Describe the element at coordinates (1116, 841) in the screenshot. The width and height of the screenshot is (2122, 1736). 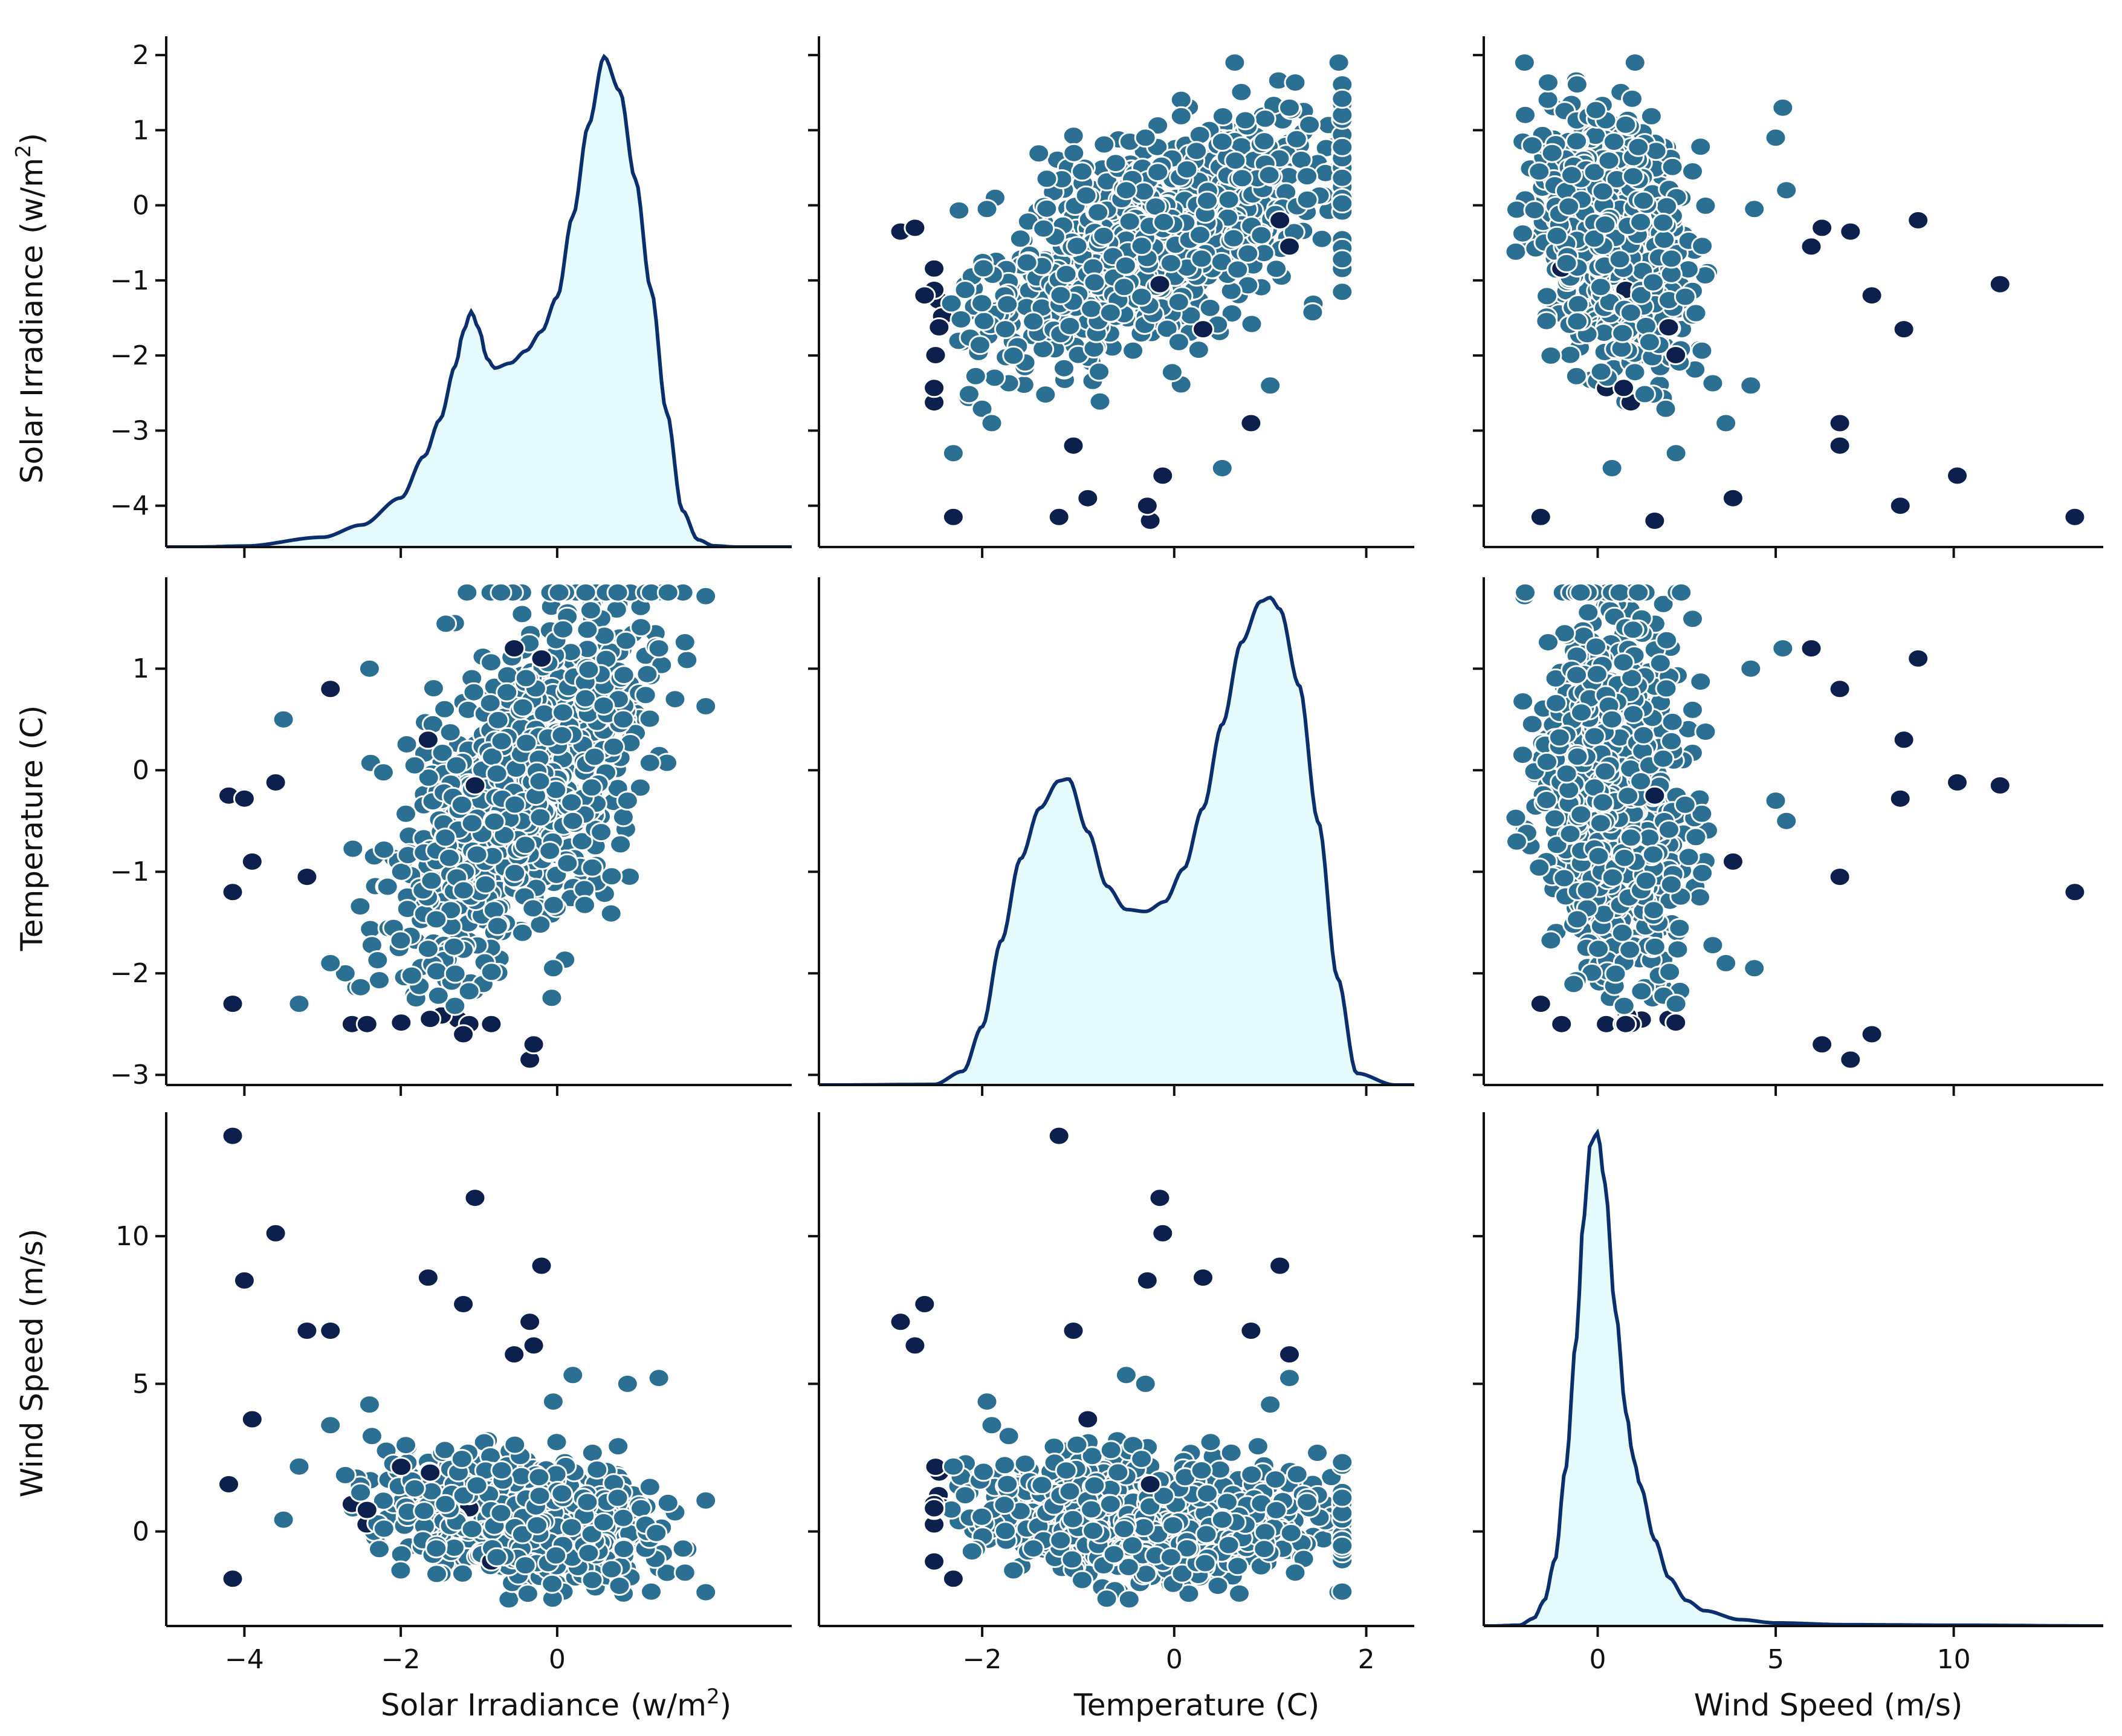
I see `kde-fill-temperature` at that location.